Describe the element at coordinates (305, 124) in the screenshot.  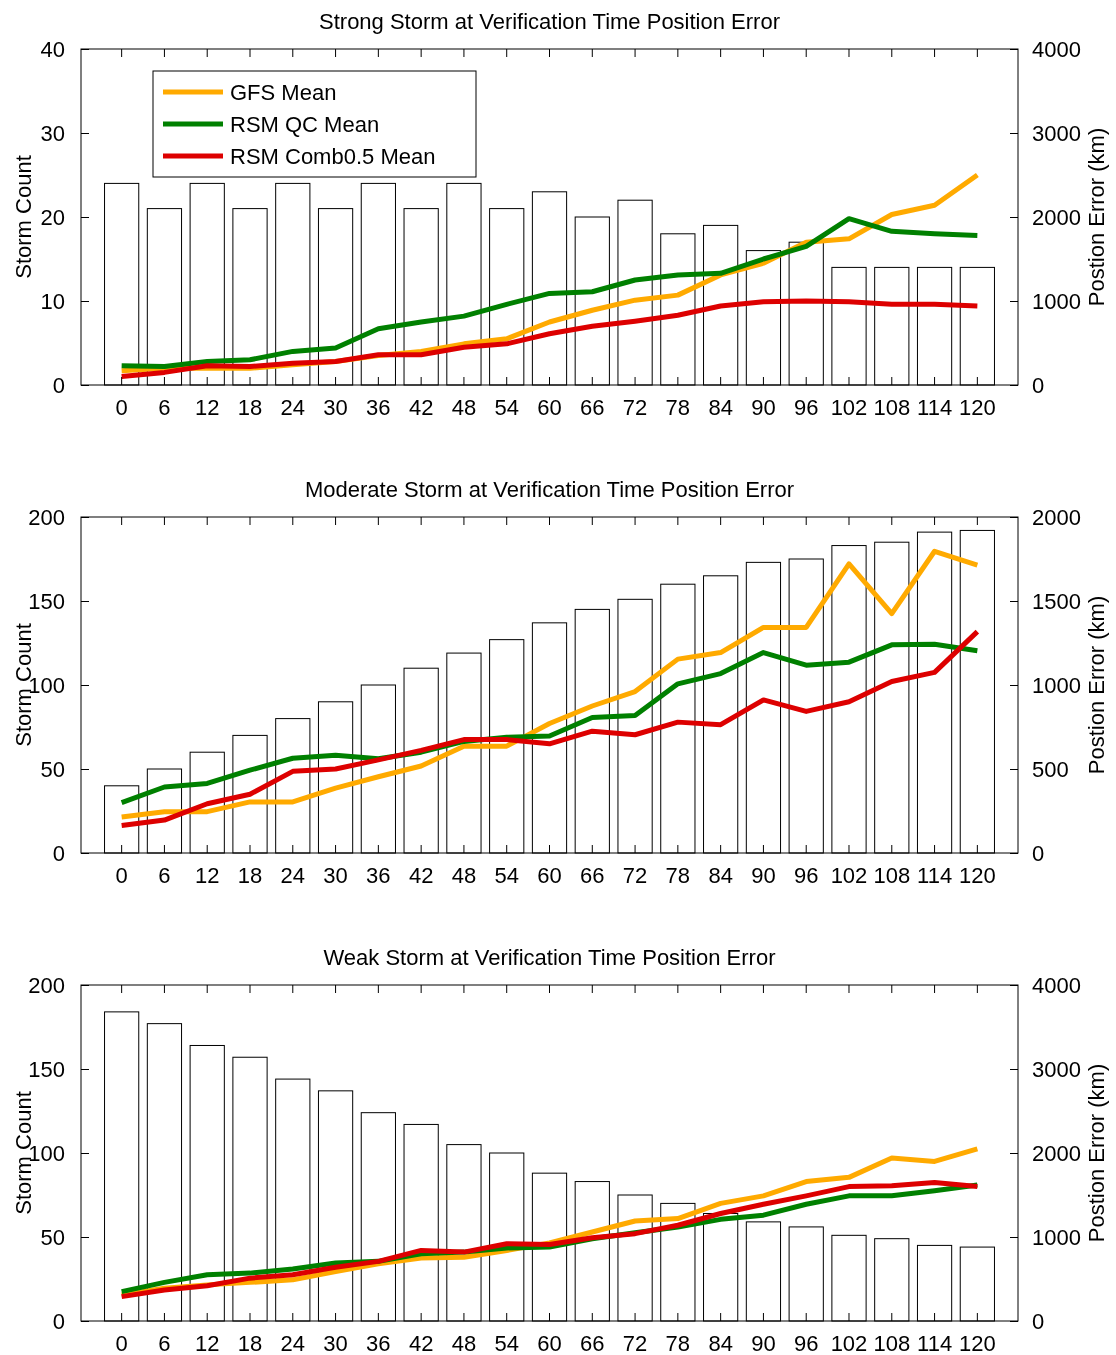
I see `legend-label: RSM QC Mean` at that location.